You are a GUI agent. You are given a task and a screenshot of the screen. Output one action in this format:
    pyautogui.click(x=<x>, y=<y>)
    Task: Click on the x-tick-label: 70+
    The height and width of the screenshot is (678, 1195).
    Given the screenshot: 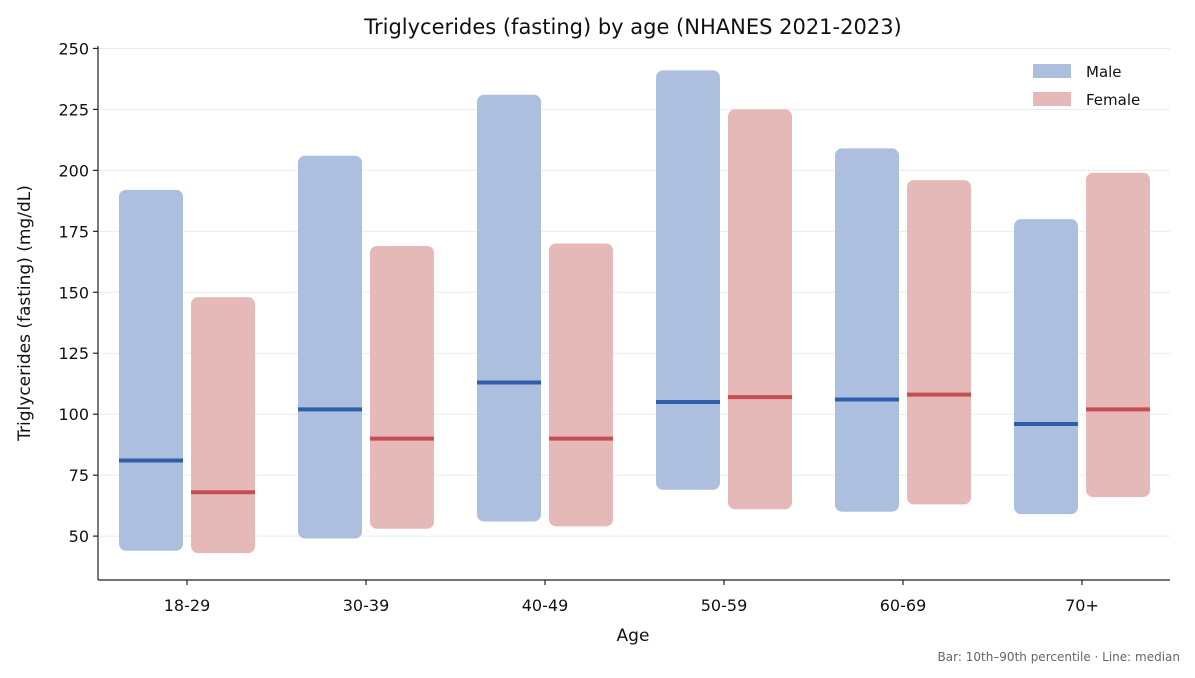 What is the action you would take?
    pyautogui.click(x=1082, y=605)
    